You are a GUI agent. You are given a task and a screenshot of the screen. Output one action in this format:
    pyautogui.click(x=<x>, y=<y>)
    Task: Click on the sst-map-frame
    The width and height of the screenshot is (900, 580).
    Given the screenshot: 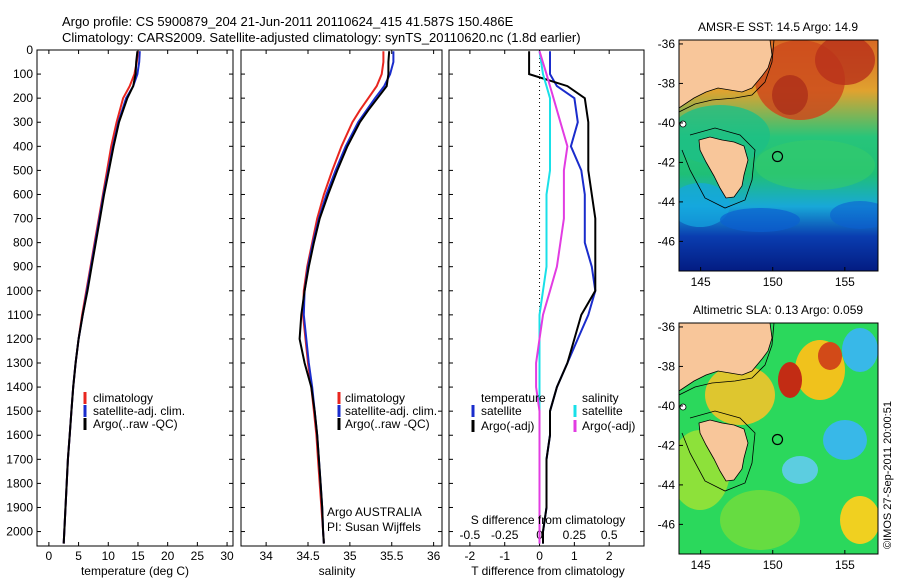 What is the action you would take?
    pyautogui.click(x=778, y=155)
    